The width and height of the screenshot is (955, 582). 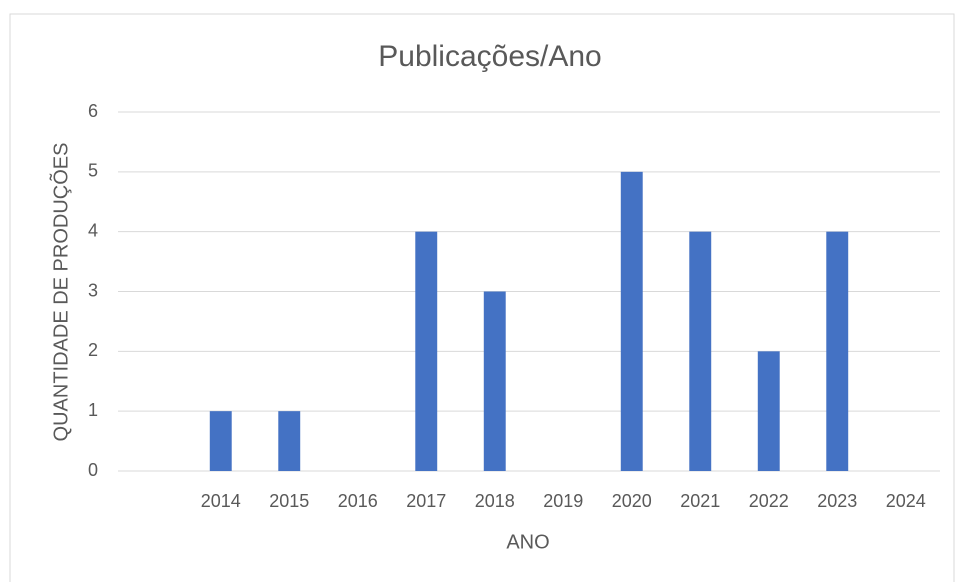 What do you see at coordinates (906, 501) in the screenshot?
I see `x-tick-label: 2024` at bounding box center [906, 501].